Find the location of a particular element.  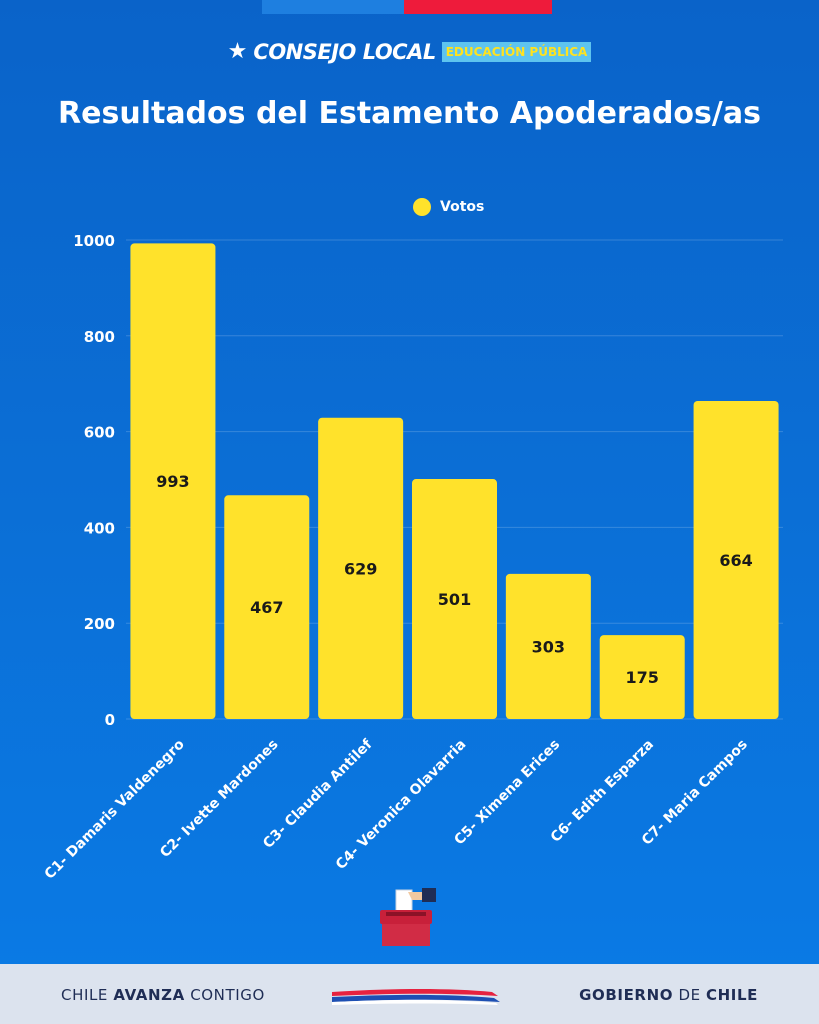

flag-stripe-blue is located at coordinates (333, 7).